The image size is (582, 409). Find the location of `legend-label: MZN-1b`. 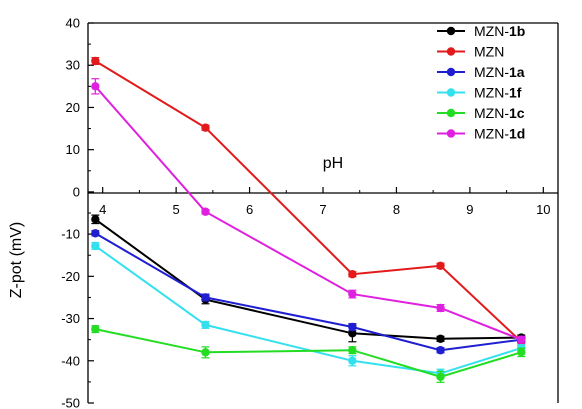

legend-label: MZN-1b is located at coordinates (499, 31).